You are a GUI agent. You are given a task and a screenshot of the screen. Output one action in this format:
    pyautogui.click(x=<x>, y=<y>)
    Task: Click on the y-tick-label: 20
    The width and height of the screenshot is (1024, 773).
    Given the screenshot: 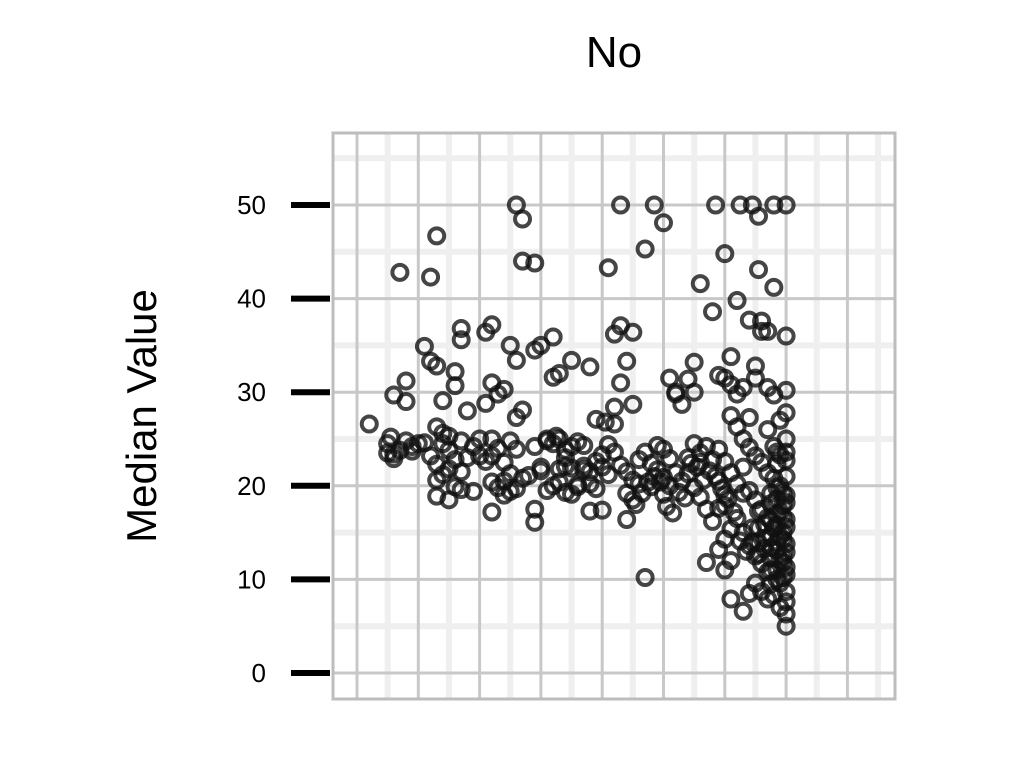 What is the action you would take?
    pyautogui.click(x=251, y=486)
    